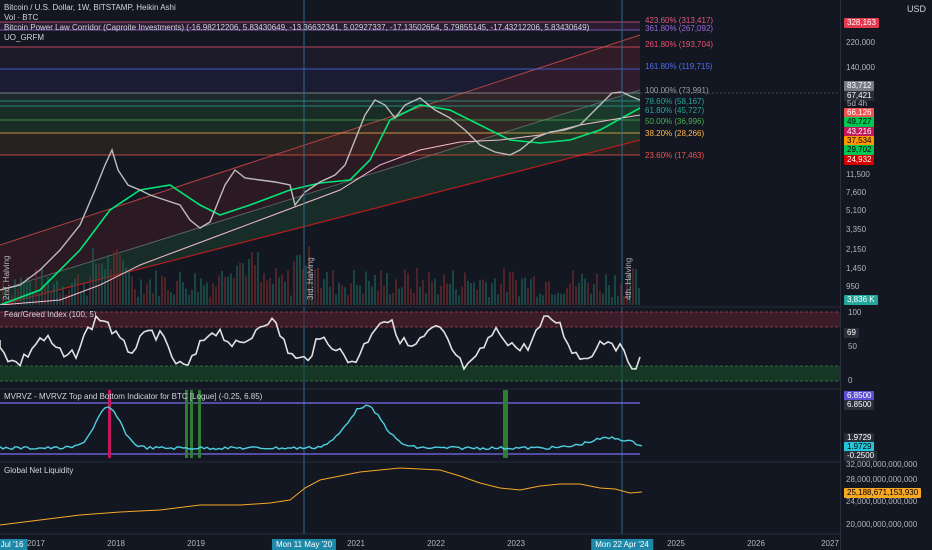 Image resolution: width=932 pixels, height=550 pixels. Describe the element at coordinates (858, 174) in the screenshot. I see `price-axis-label: 11,500` at that location.